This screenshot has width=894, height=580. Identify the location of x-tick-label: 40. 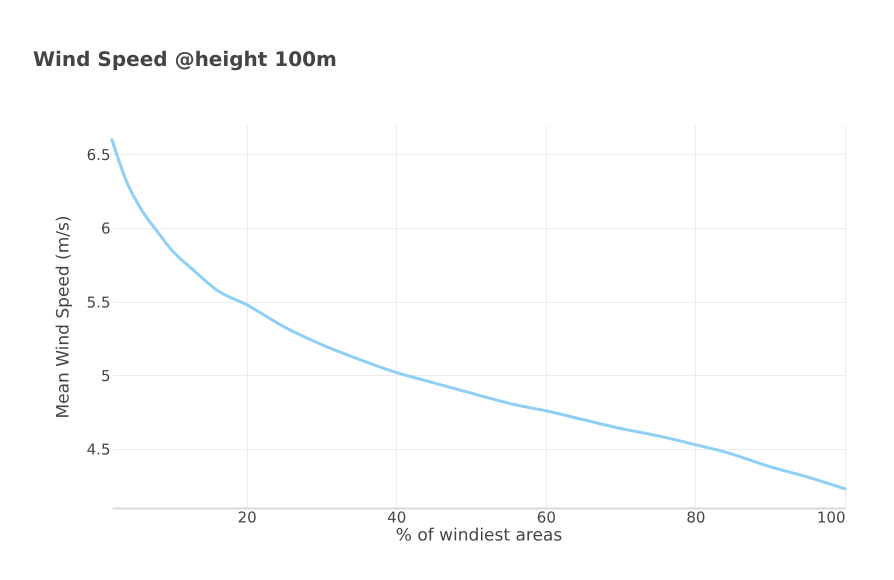
(396, 517).